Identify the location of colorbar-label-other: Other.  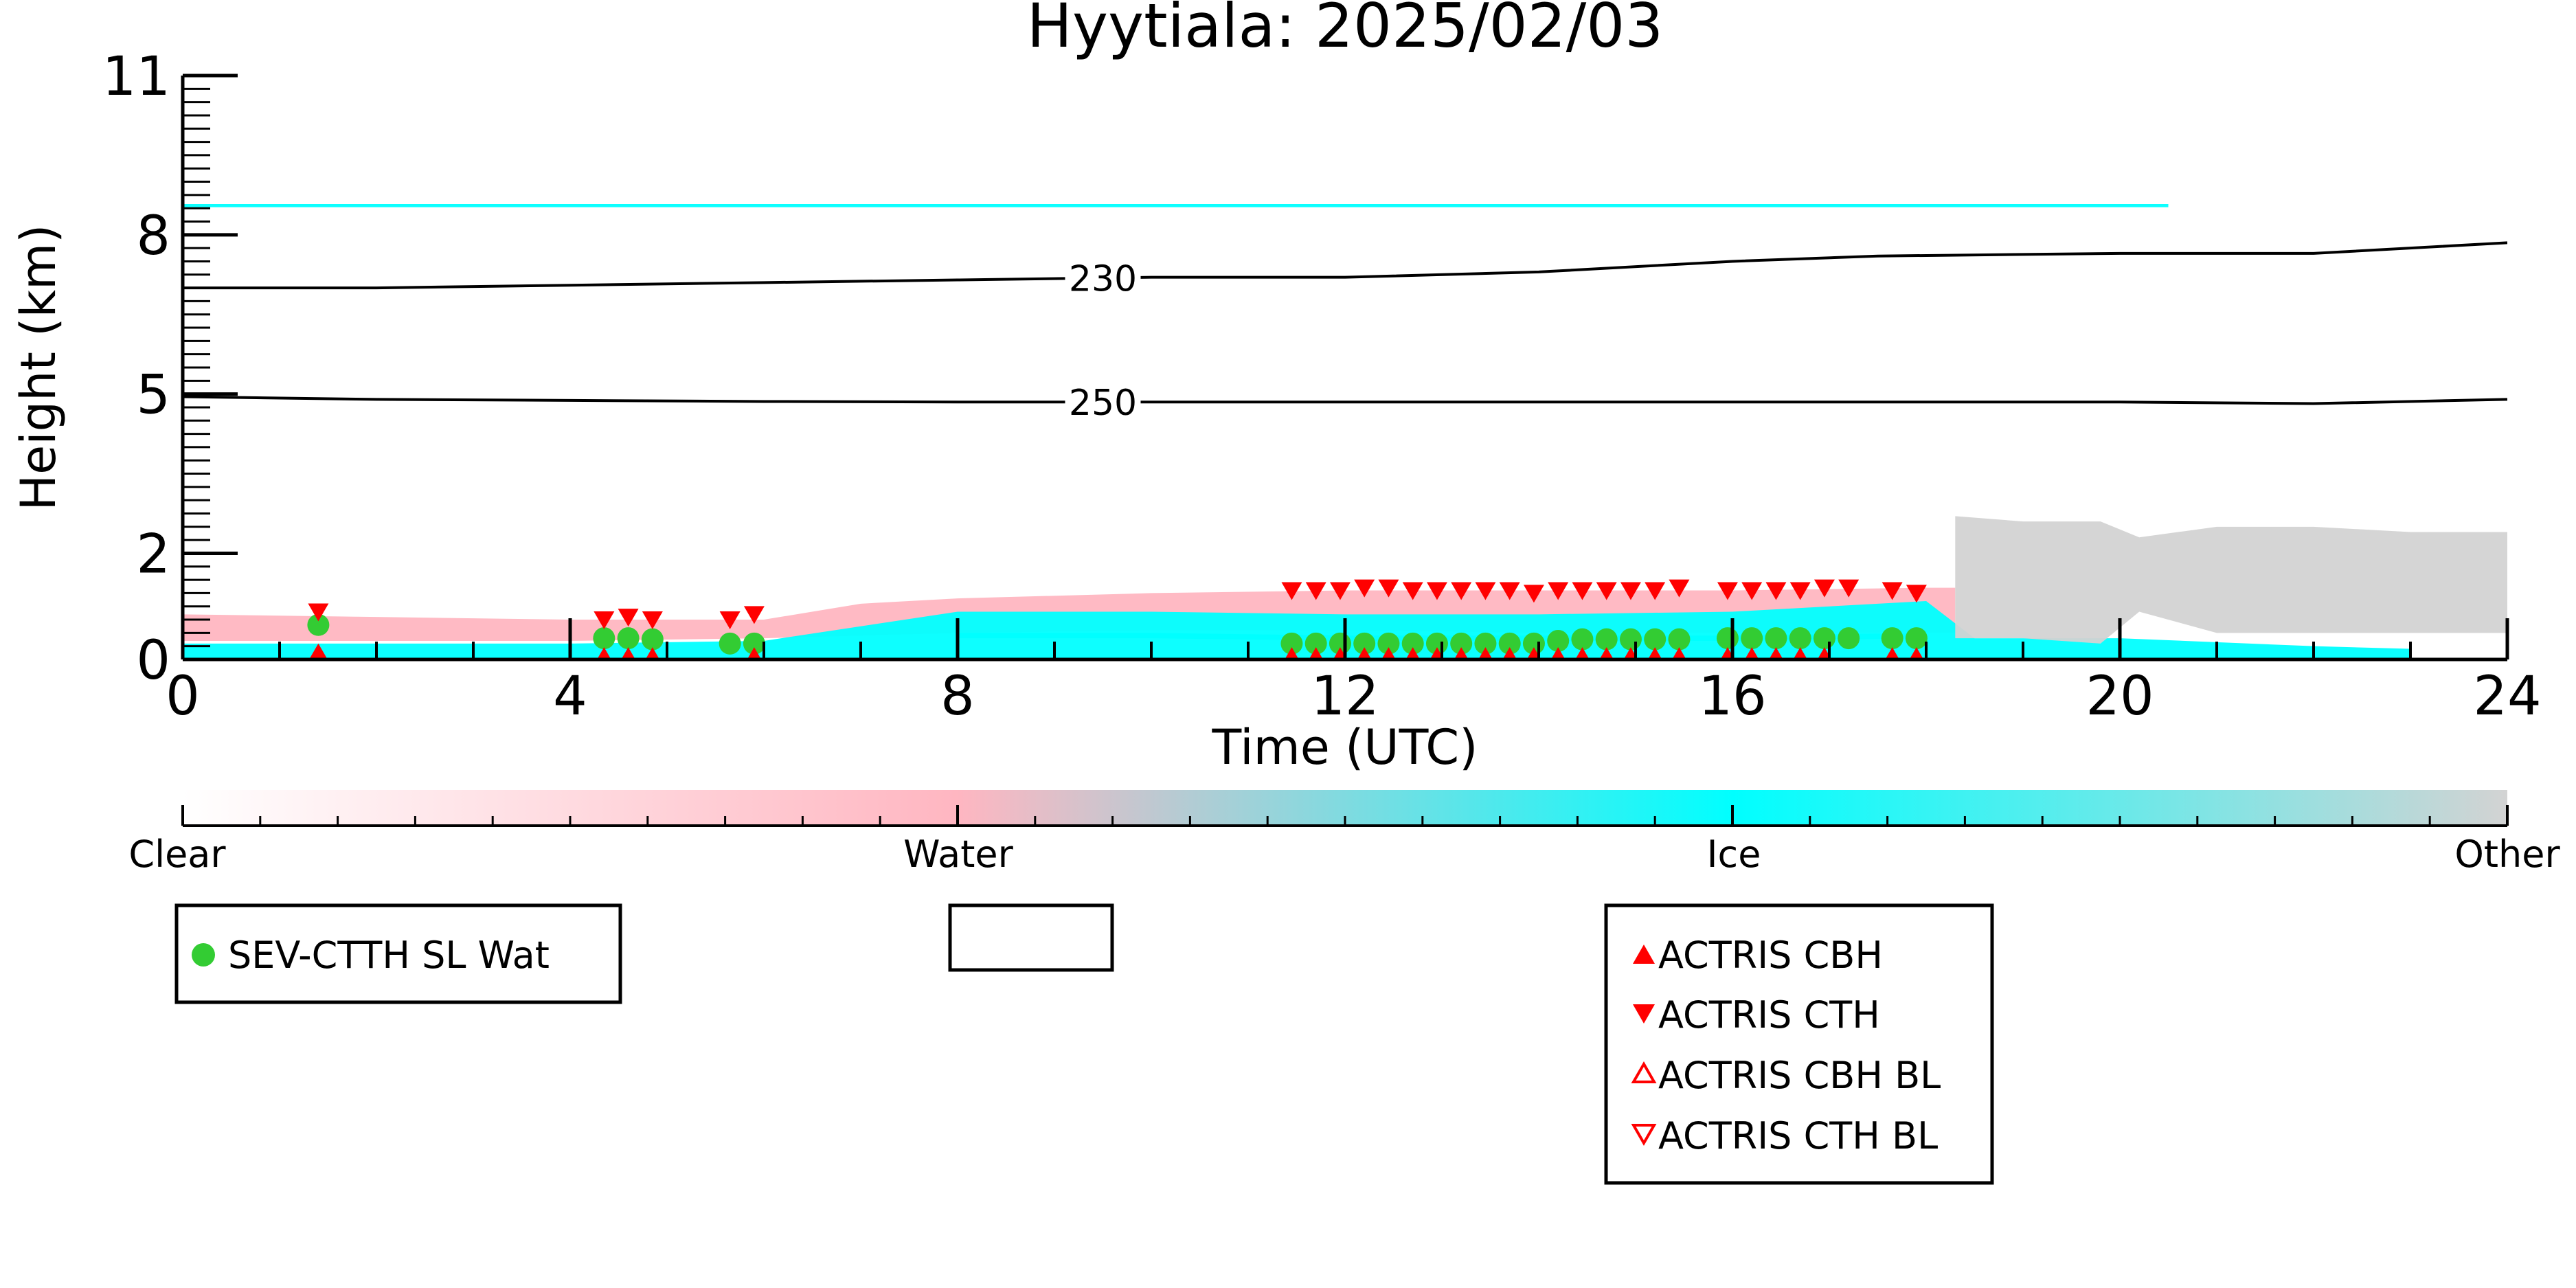
(2507, 854).